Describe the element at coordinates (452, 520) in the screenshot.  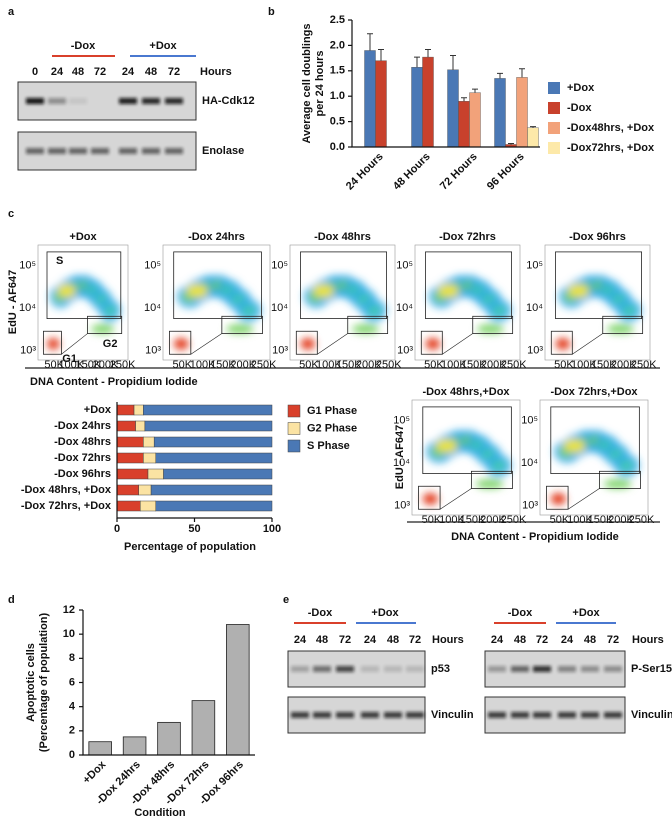
I see `flow-x-tick: 100K` at that location.